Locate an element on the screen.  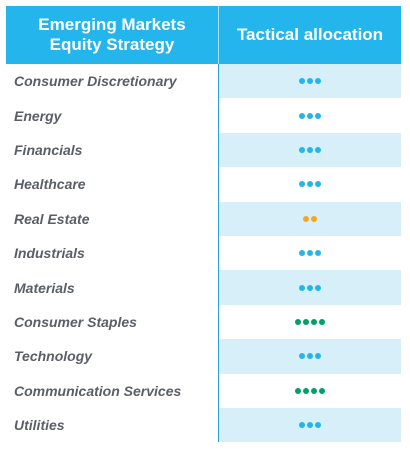
sector-label: Energy is located at coordinates (112, 115).